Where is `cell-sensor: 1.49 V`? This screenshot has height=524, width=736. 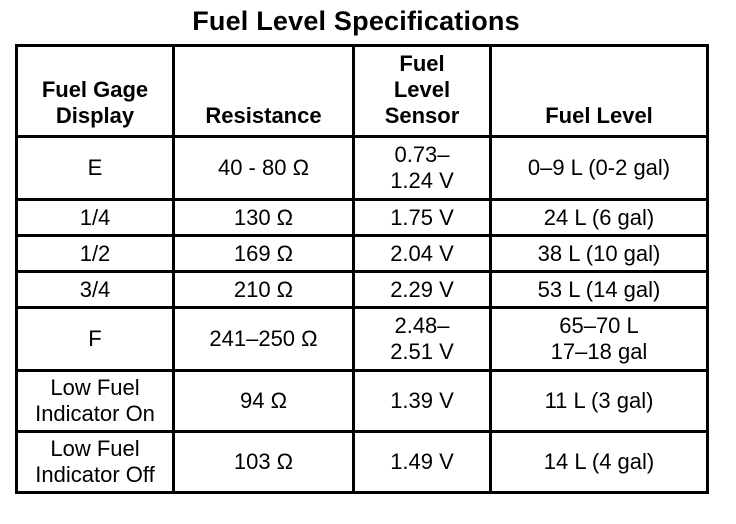 cell-sensor: 1.49 V is located at coordinates (422, 462).